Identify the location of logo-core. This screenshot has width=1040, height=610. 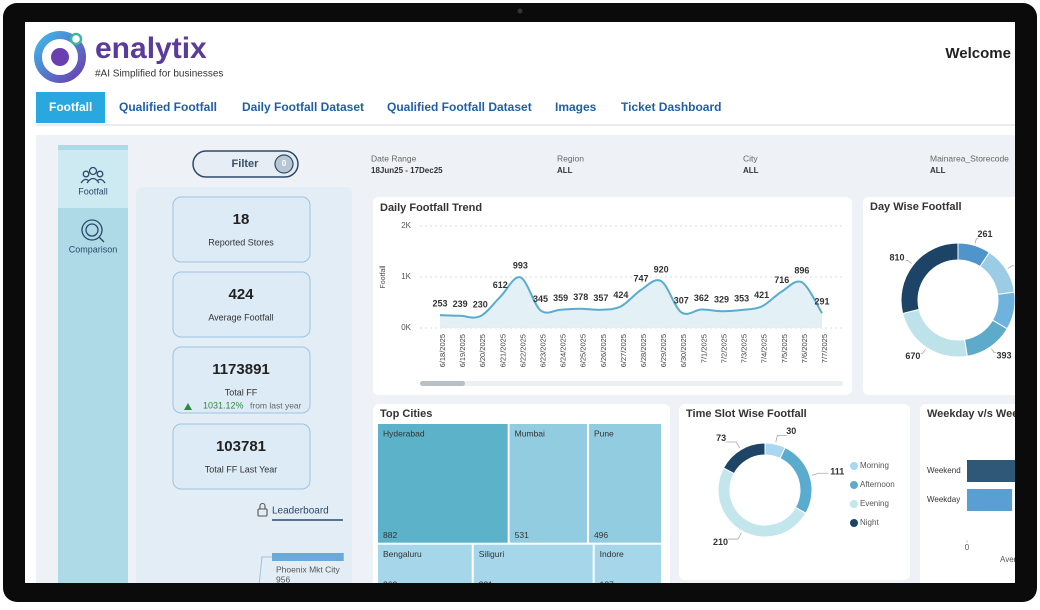
(60, 57).